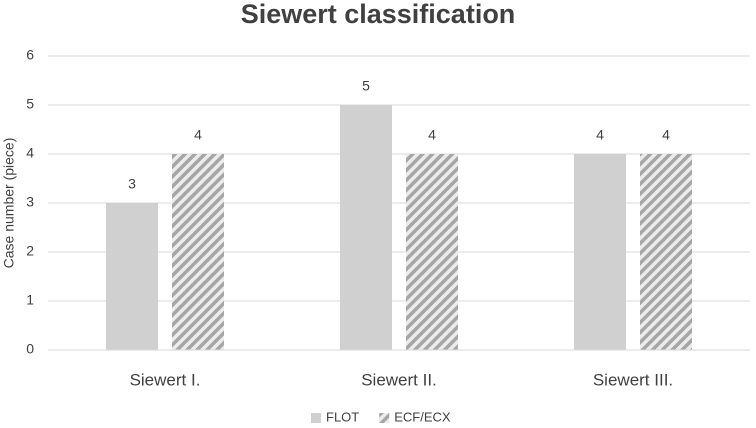 The height and width of the screenshot is (428, 756). I want to click on legend-label: ECF/ECX, so click(422, 416).